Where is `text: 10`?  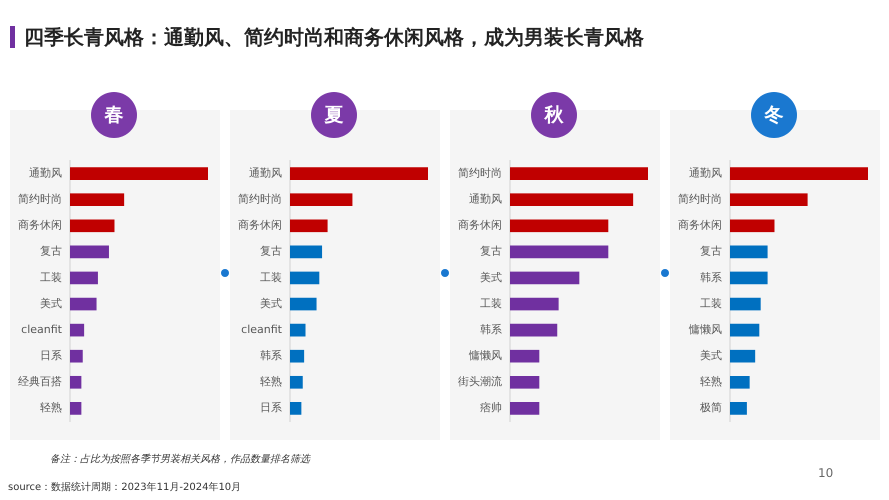
text: 10 is located at coordinates (826, 473).